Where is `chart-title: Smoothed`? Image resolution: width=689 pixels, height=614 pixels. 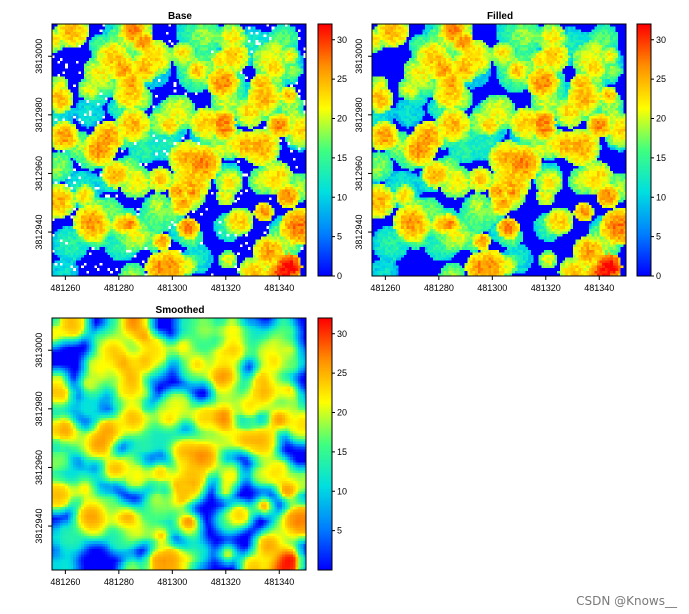
chart-title: Smoothed is located at coordinates (180, 310).